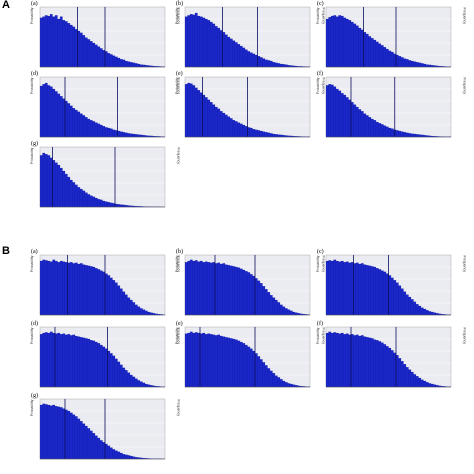 The height and width of the screenshot is (474, 474). Describe the element at coordinates (105, 432) in the screenshot. I see `chart-panel-b-g: (g) Probability Frequency` at that location.